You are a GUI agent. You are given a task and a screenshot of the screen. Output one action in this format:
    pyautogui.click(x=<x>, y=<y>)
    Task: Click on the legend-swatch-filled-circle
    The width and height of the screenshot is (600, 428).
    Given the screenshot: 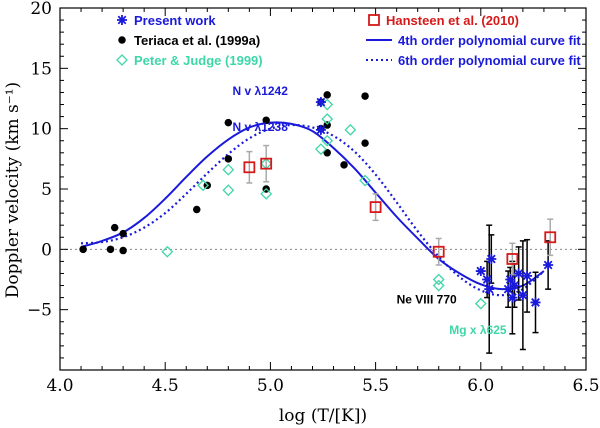 What is the action you would take?
    pyautogui.click(x=122, y=40)
    